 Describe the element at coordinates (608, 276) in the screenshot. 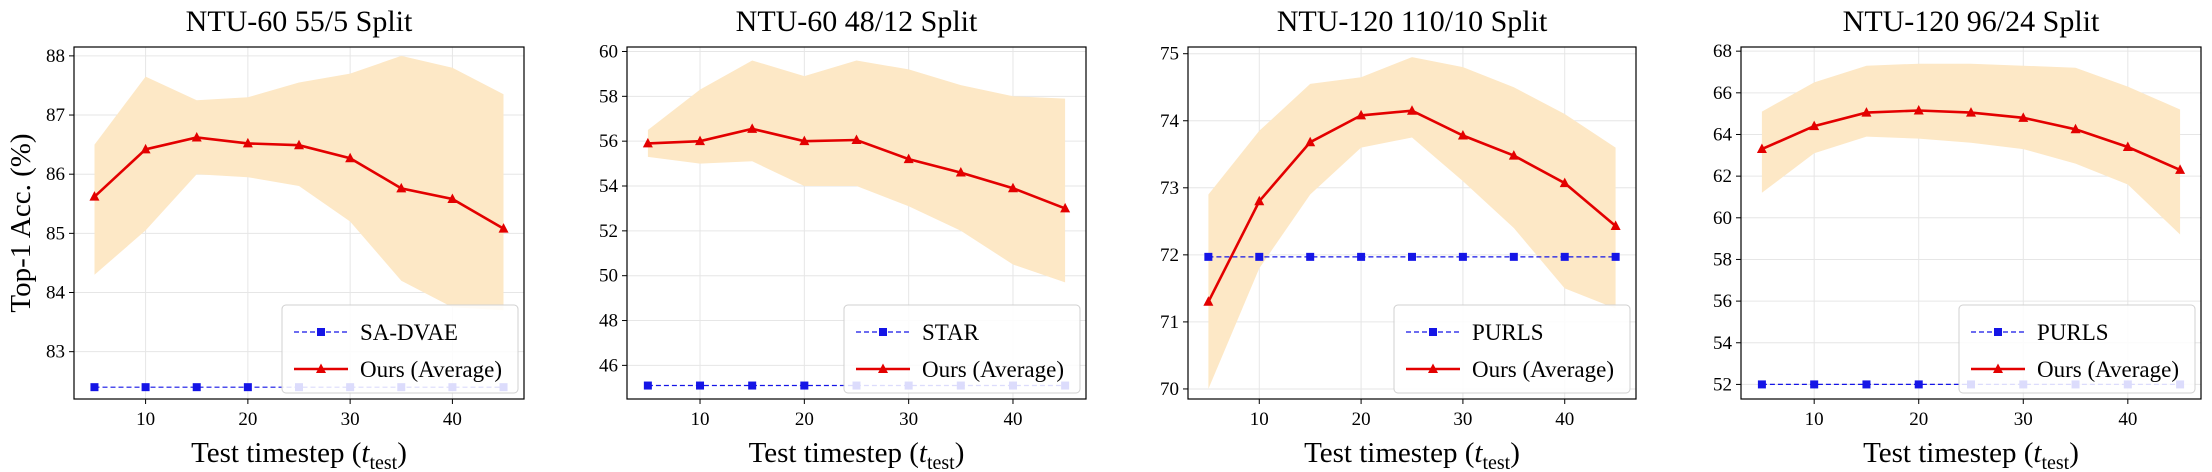

I see `y-tick-label: 50` at that location.